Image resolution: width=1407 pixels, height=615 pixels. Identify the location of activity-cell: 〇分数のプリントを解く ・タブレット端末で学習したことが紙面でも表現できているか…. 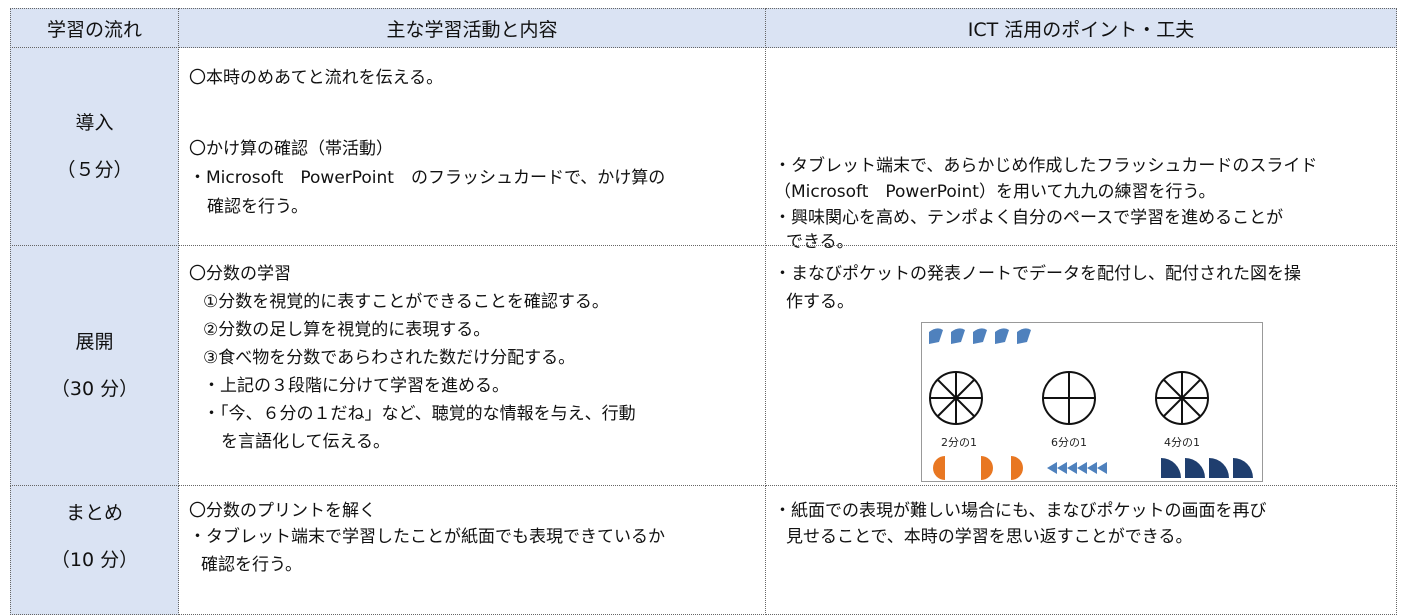
(472, 550).